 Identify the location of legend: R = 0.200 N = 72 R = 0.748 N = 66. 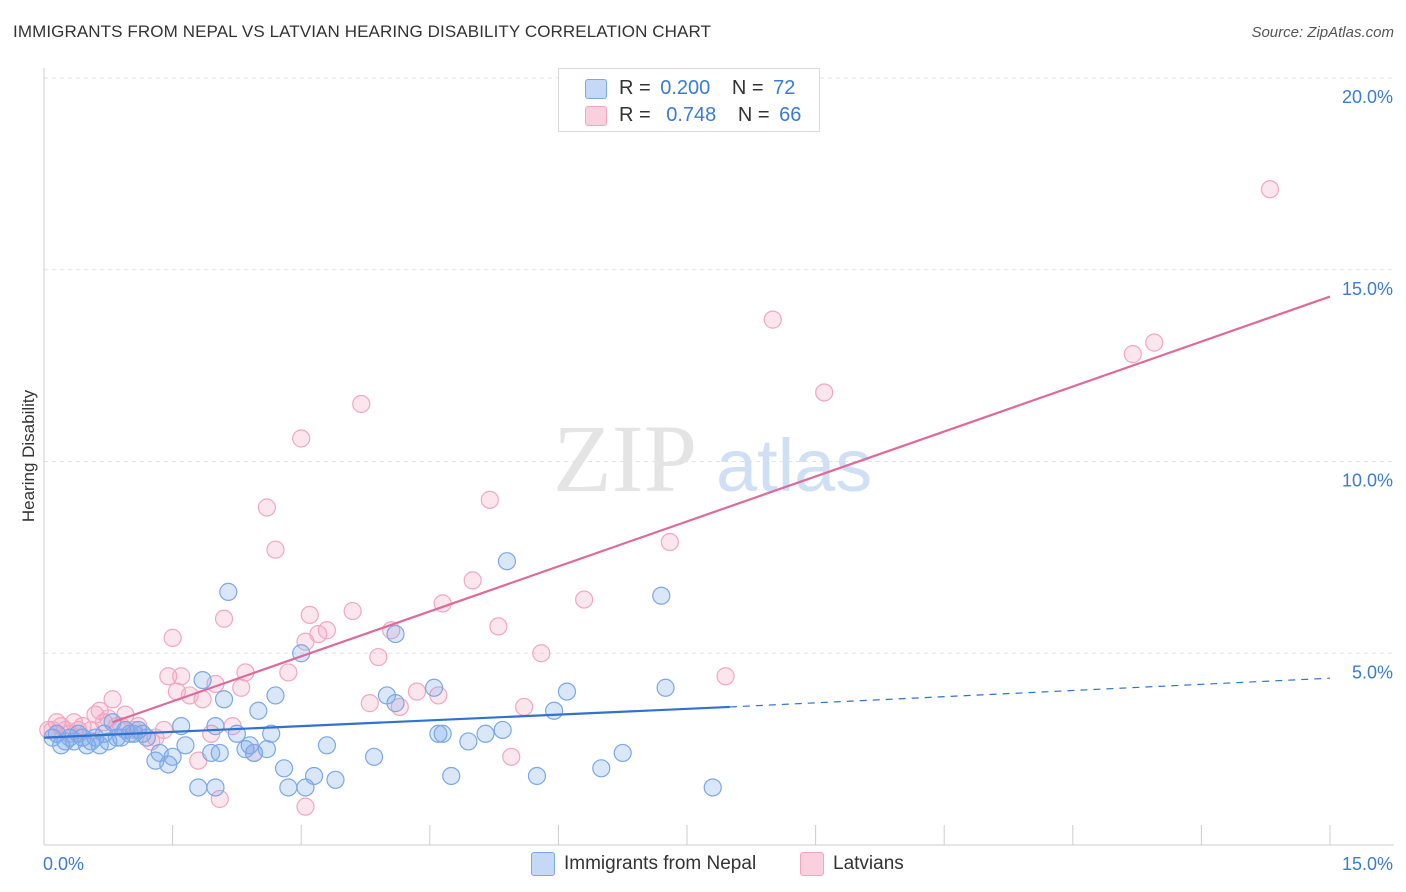
(689, 100).